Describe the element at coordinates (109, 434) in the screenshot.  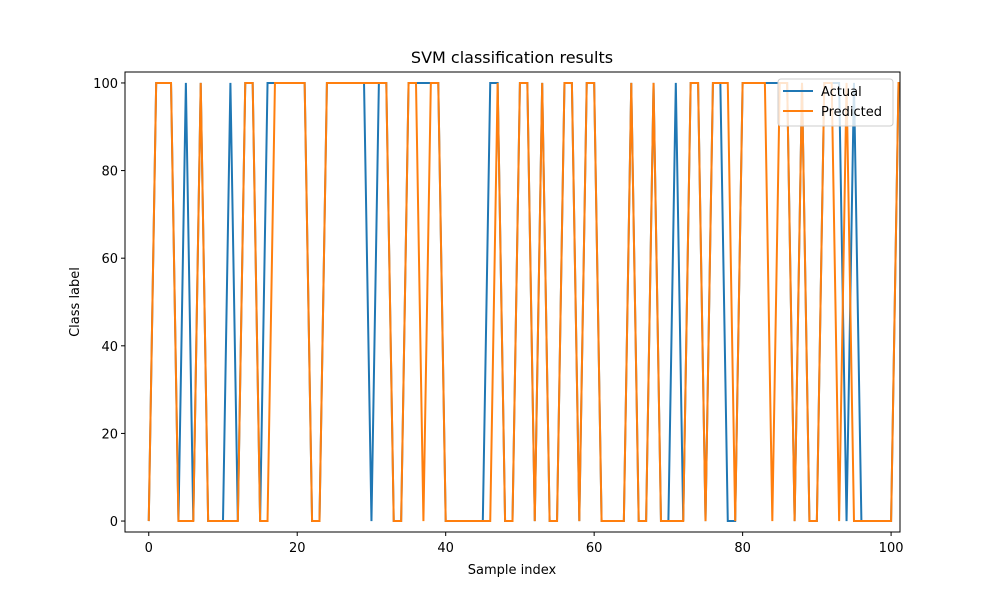
I see `y-tick-label: 20` at that location.